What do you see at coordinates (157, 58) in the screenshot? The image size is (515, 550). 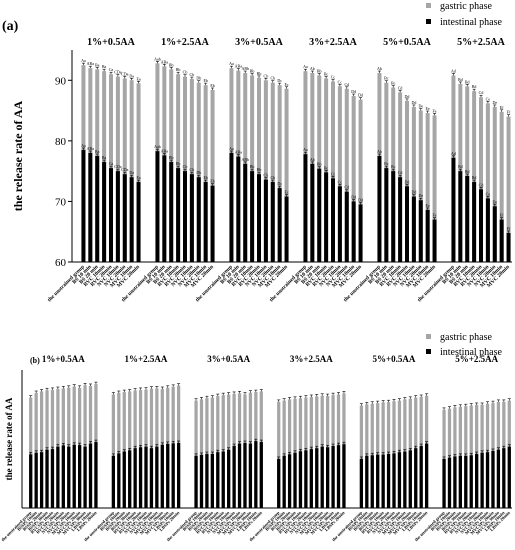 I see `gastric-significance-letter: Aab` at bounding box center [157, 58].